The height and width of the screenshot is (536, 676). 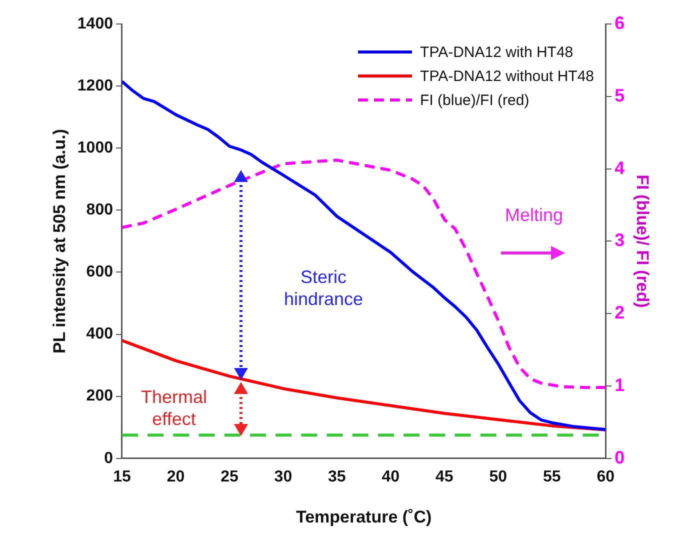 What do you see at coordinates (109, 458) in the screenshot?
I see `y-tick-label: 0` at bounding box center [109, 458].